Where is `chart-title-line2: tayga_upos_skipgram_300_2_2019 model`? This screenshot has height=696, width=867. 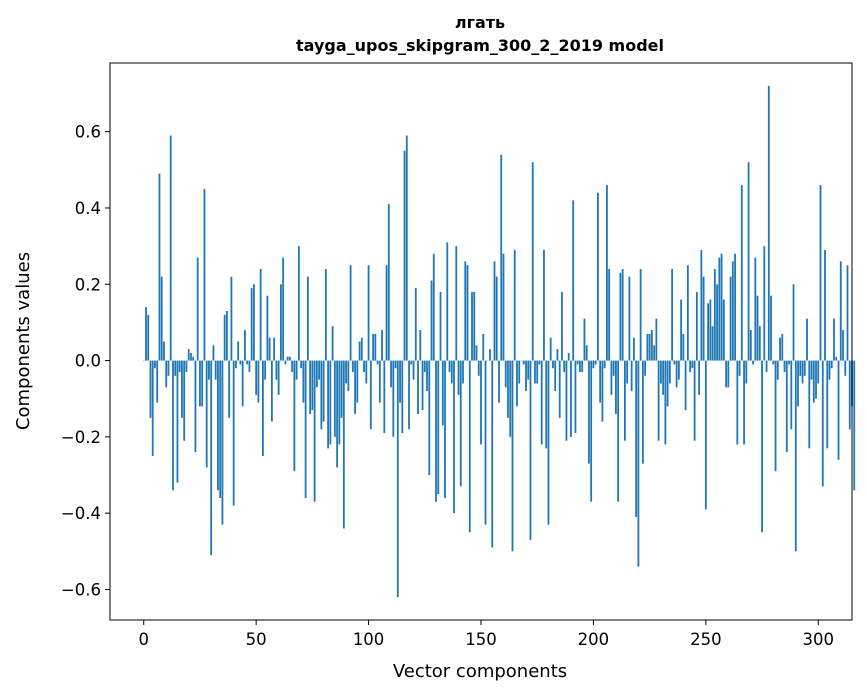 chart-title-line2: tayga_upos_skipgram_300_2_2019 model is located at coordinates (480, 45).